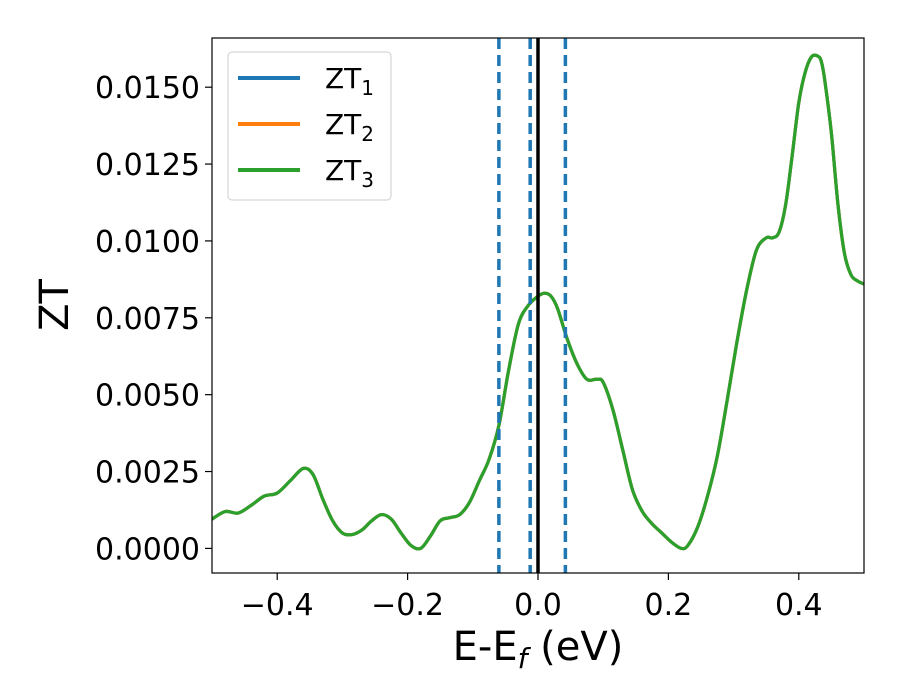 The height and width of the screenshot is (700, 900). Describe the element at coordinates (485, 647) in the screenshot. I see `x-axis-label-main: E-E` at that location.